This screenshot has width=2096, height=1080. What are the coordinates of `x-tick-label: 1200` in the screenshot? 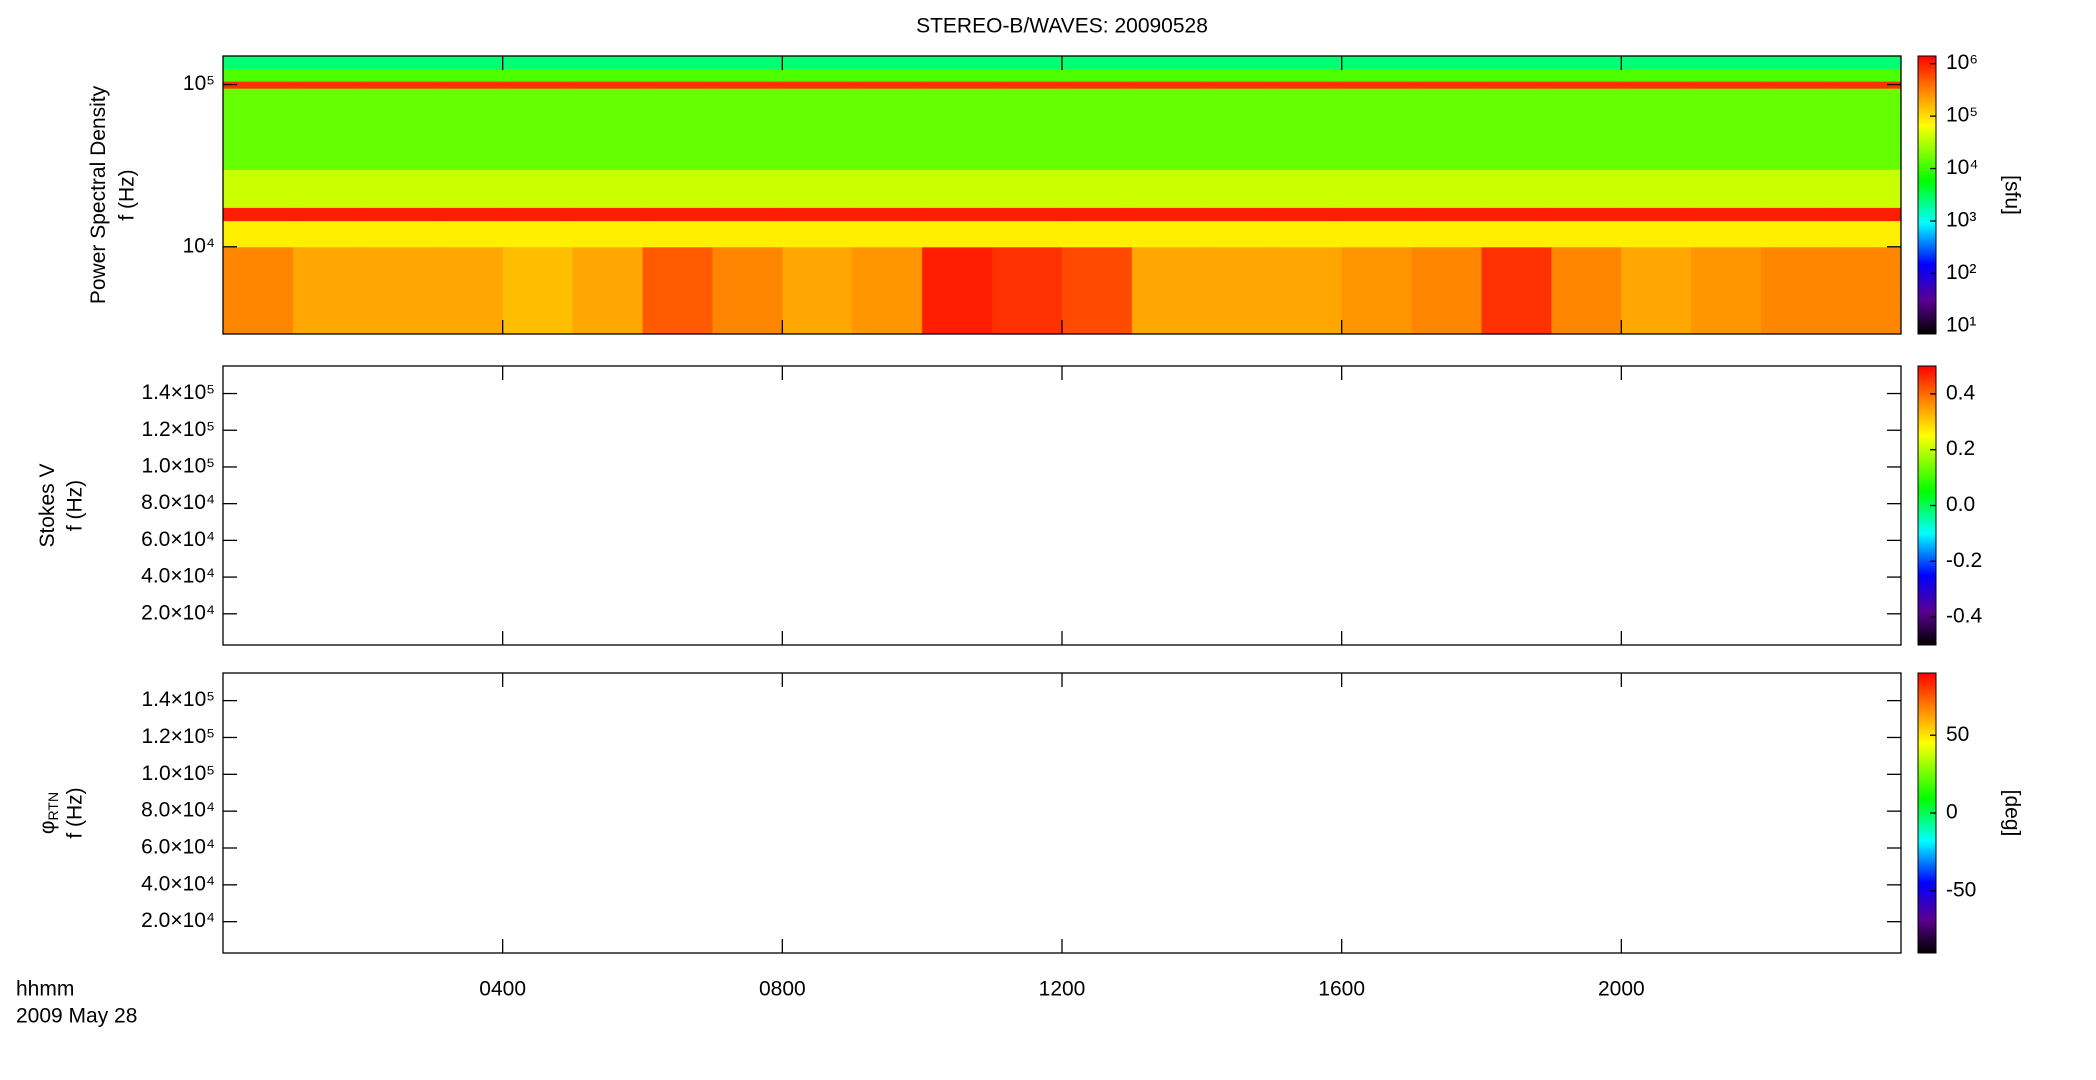 It's located at (1062, 989).